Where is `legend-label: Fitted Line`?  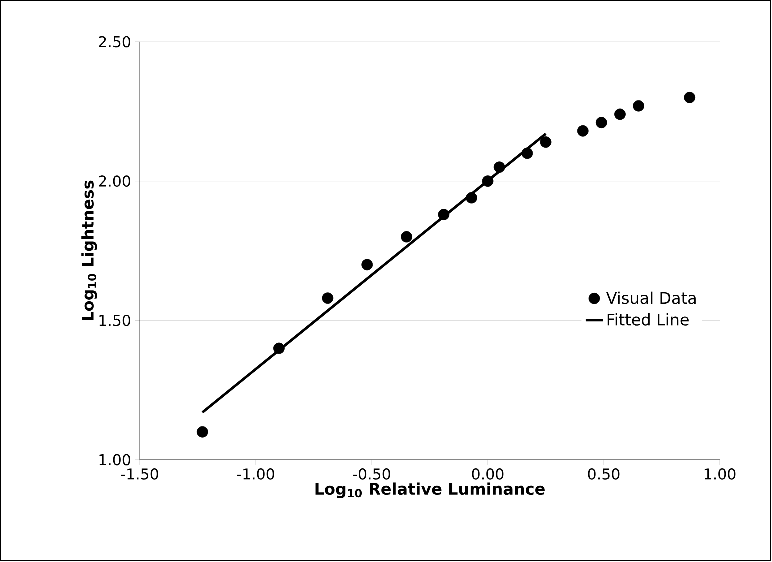
legend-label: Fitted Line is located at coordinates (648, 320).